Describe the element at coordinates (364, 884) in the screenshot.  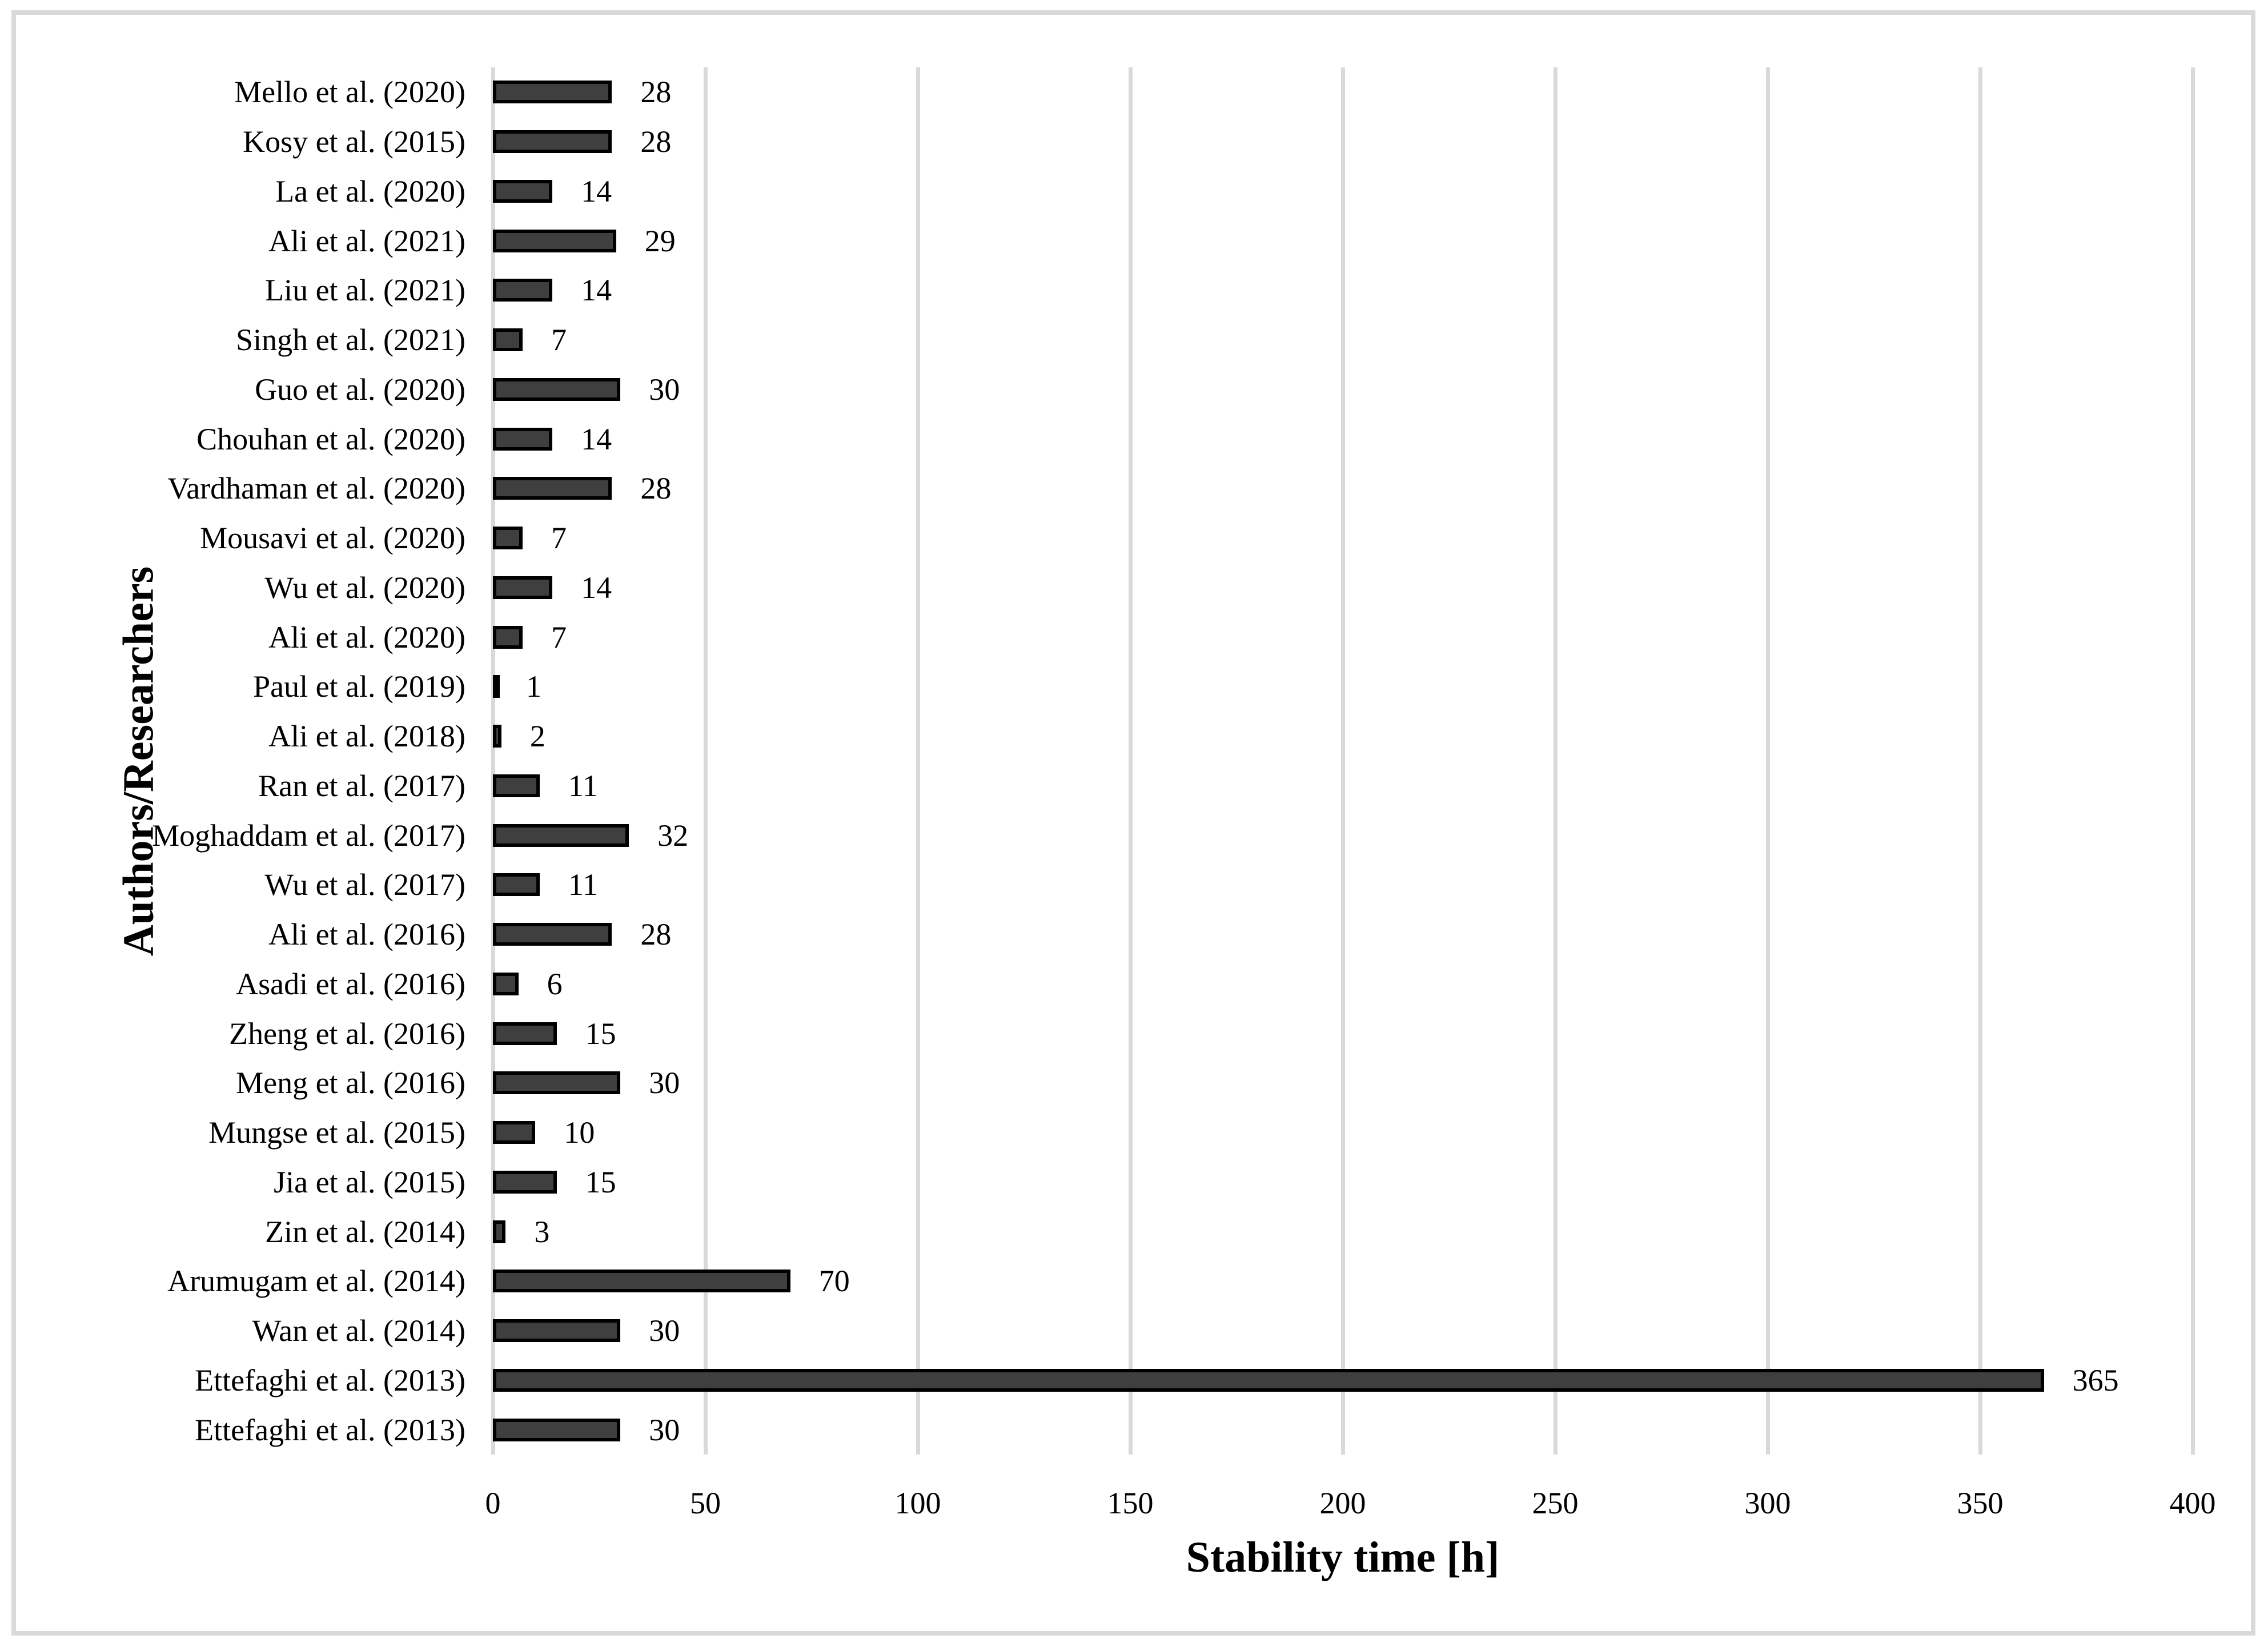
I see `category-label: Wu et al. (2017)` at that location.